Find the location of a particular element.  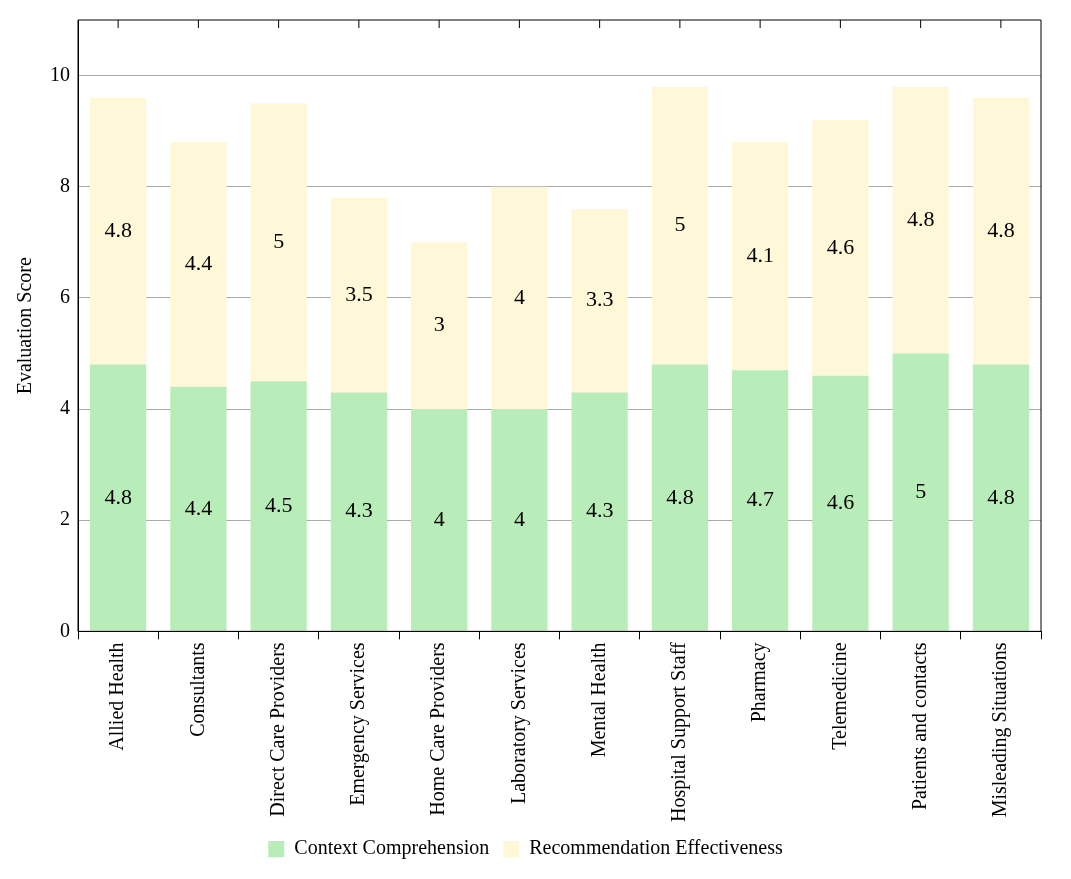

x-tick-label: Home Care Providers is located at coordinates (437, 729).